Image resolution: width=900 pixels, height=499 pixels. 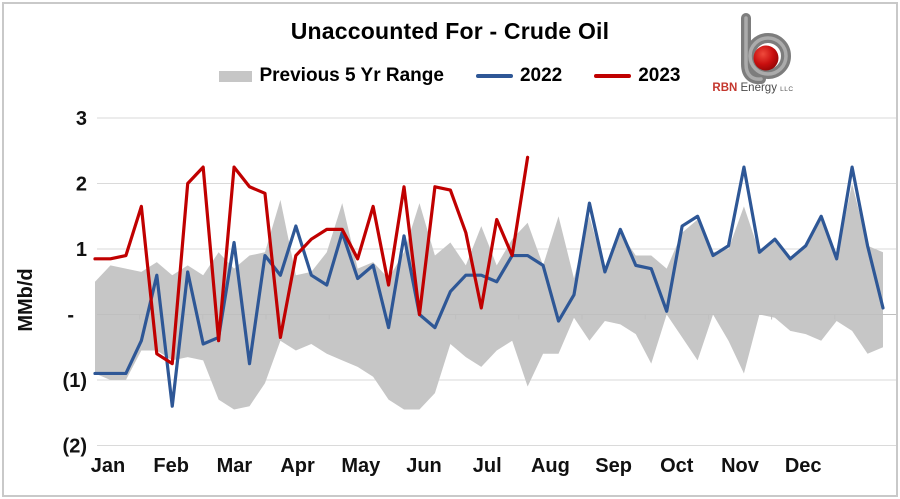 What do you see at coordinates (659, 75) in the screenshot?
I see `legend-2023-label: 2023` at bounding box center [659, 75].